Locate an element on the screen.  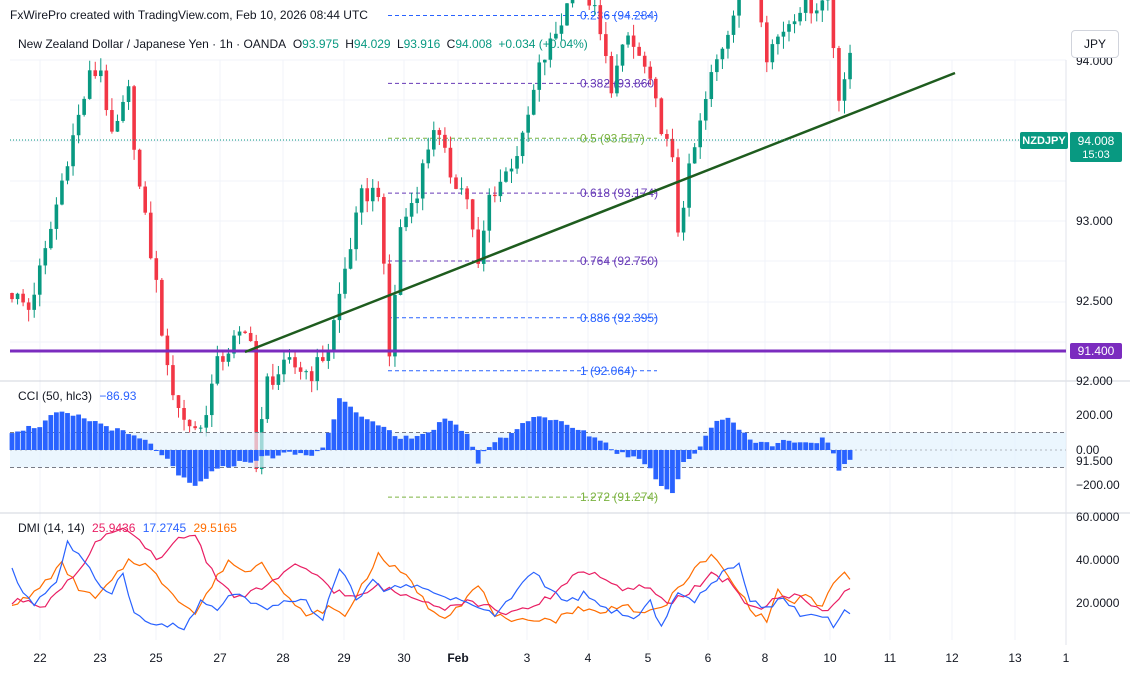
time-tick: 29 is located at coordinates (344, 658).